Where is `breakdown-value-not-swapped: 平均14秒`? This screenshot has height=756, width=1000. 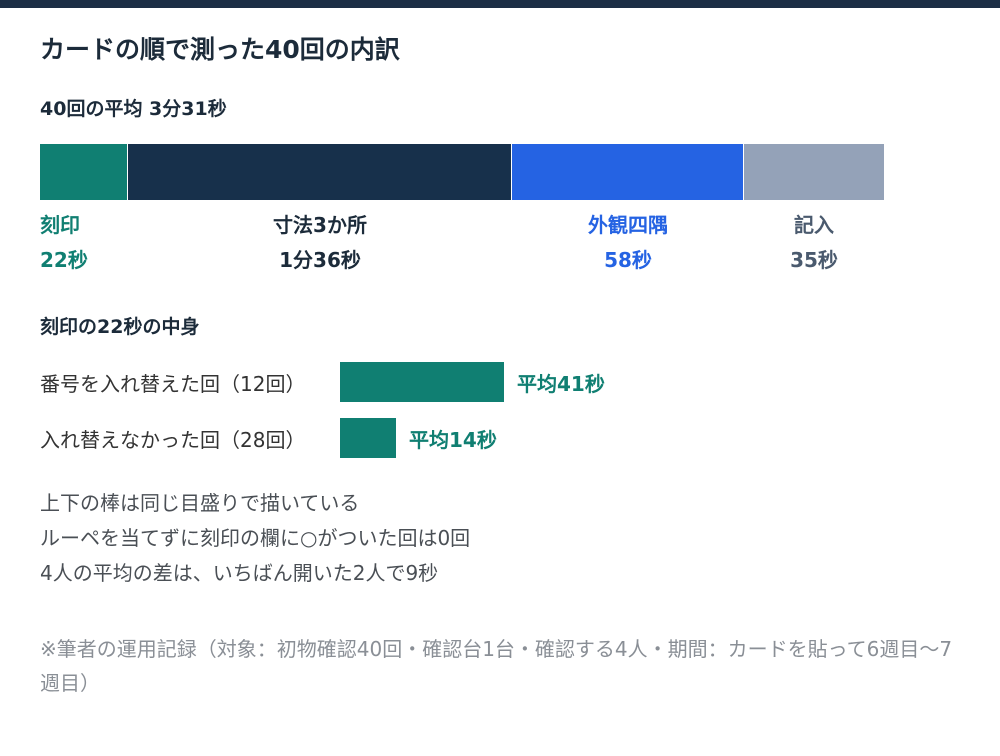
breakdown-value-not-swapped: 平均14秒 is located at coordinates (453, 440).